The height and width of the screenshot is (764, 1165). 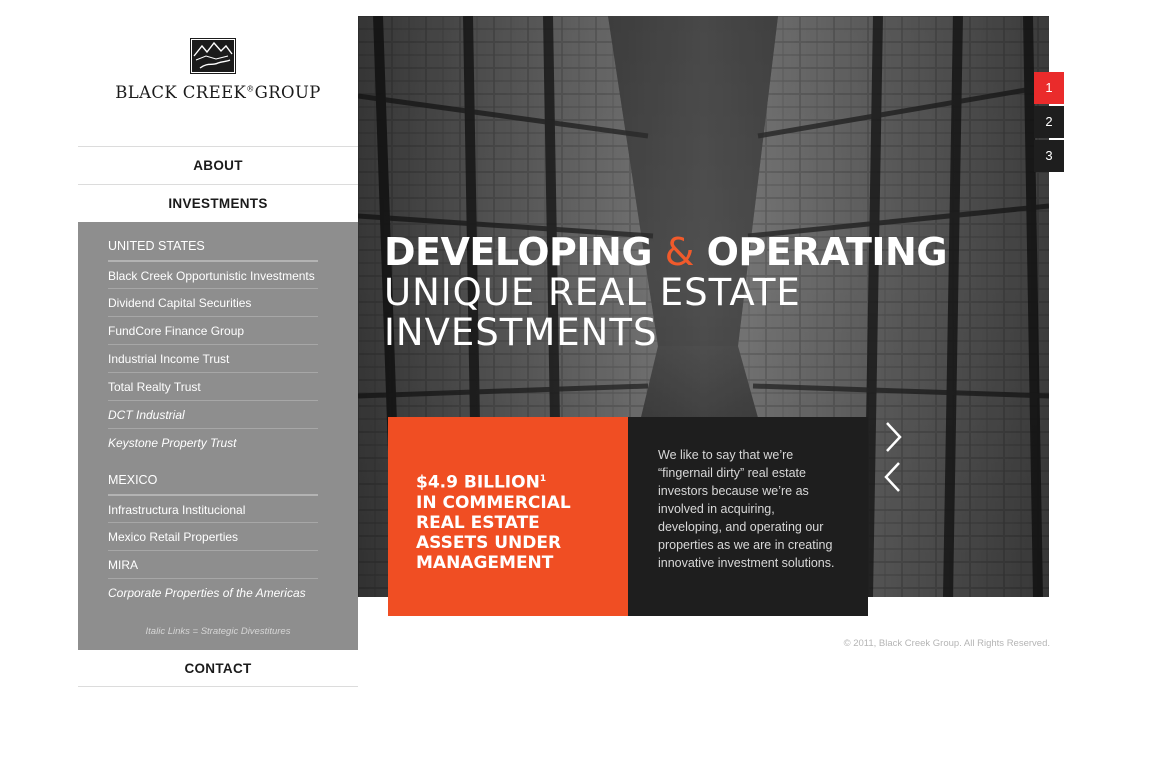 I want to click on aum-stat-amount: $4.9 BILLION1, so click(x=493, y=481).